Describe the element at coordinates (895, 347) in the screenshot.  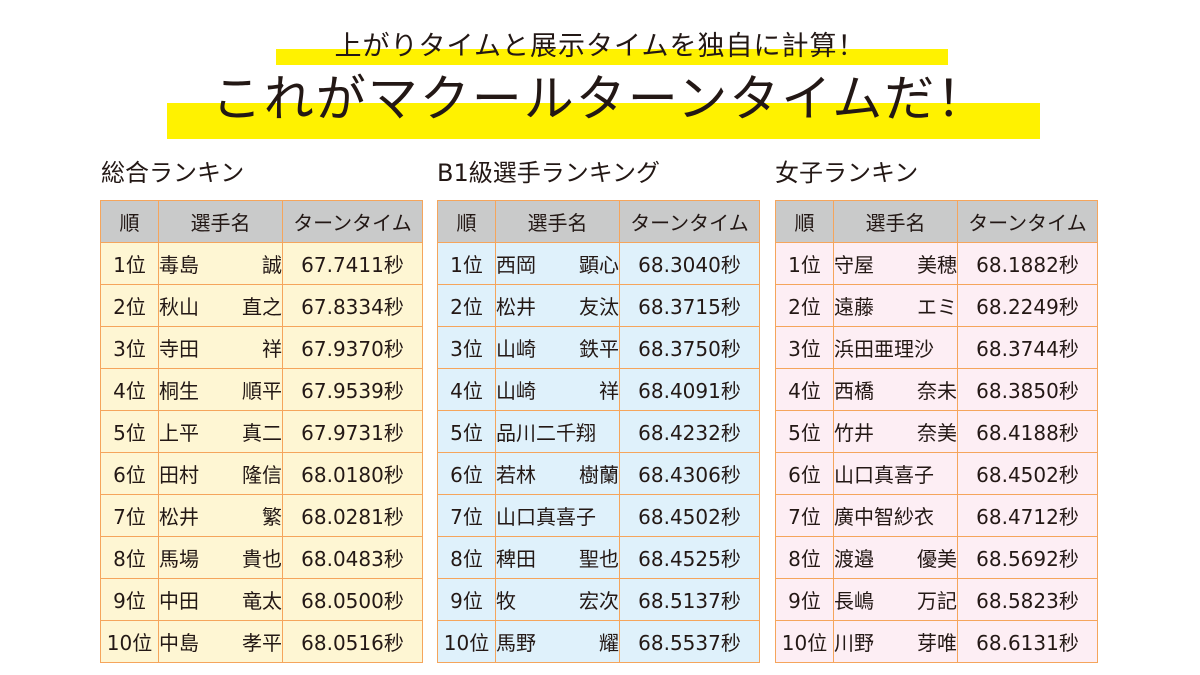
I see `racer-name-cell: 浜田亜理沙` at that location.